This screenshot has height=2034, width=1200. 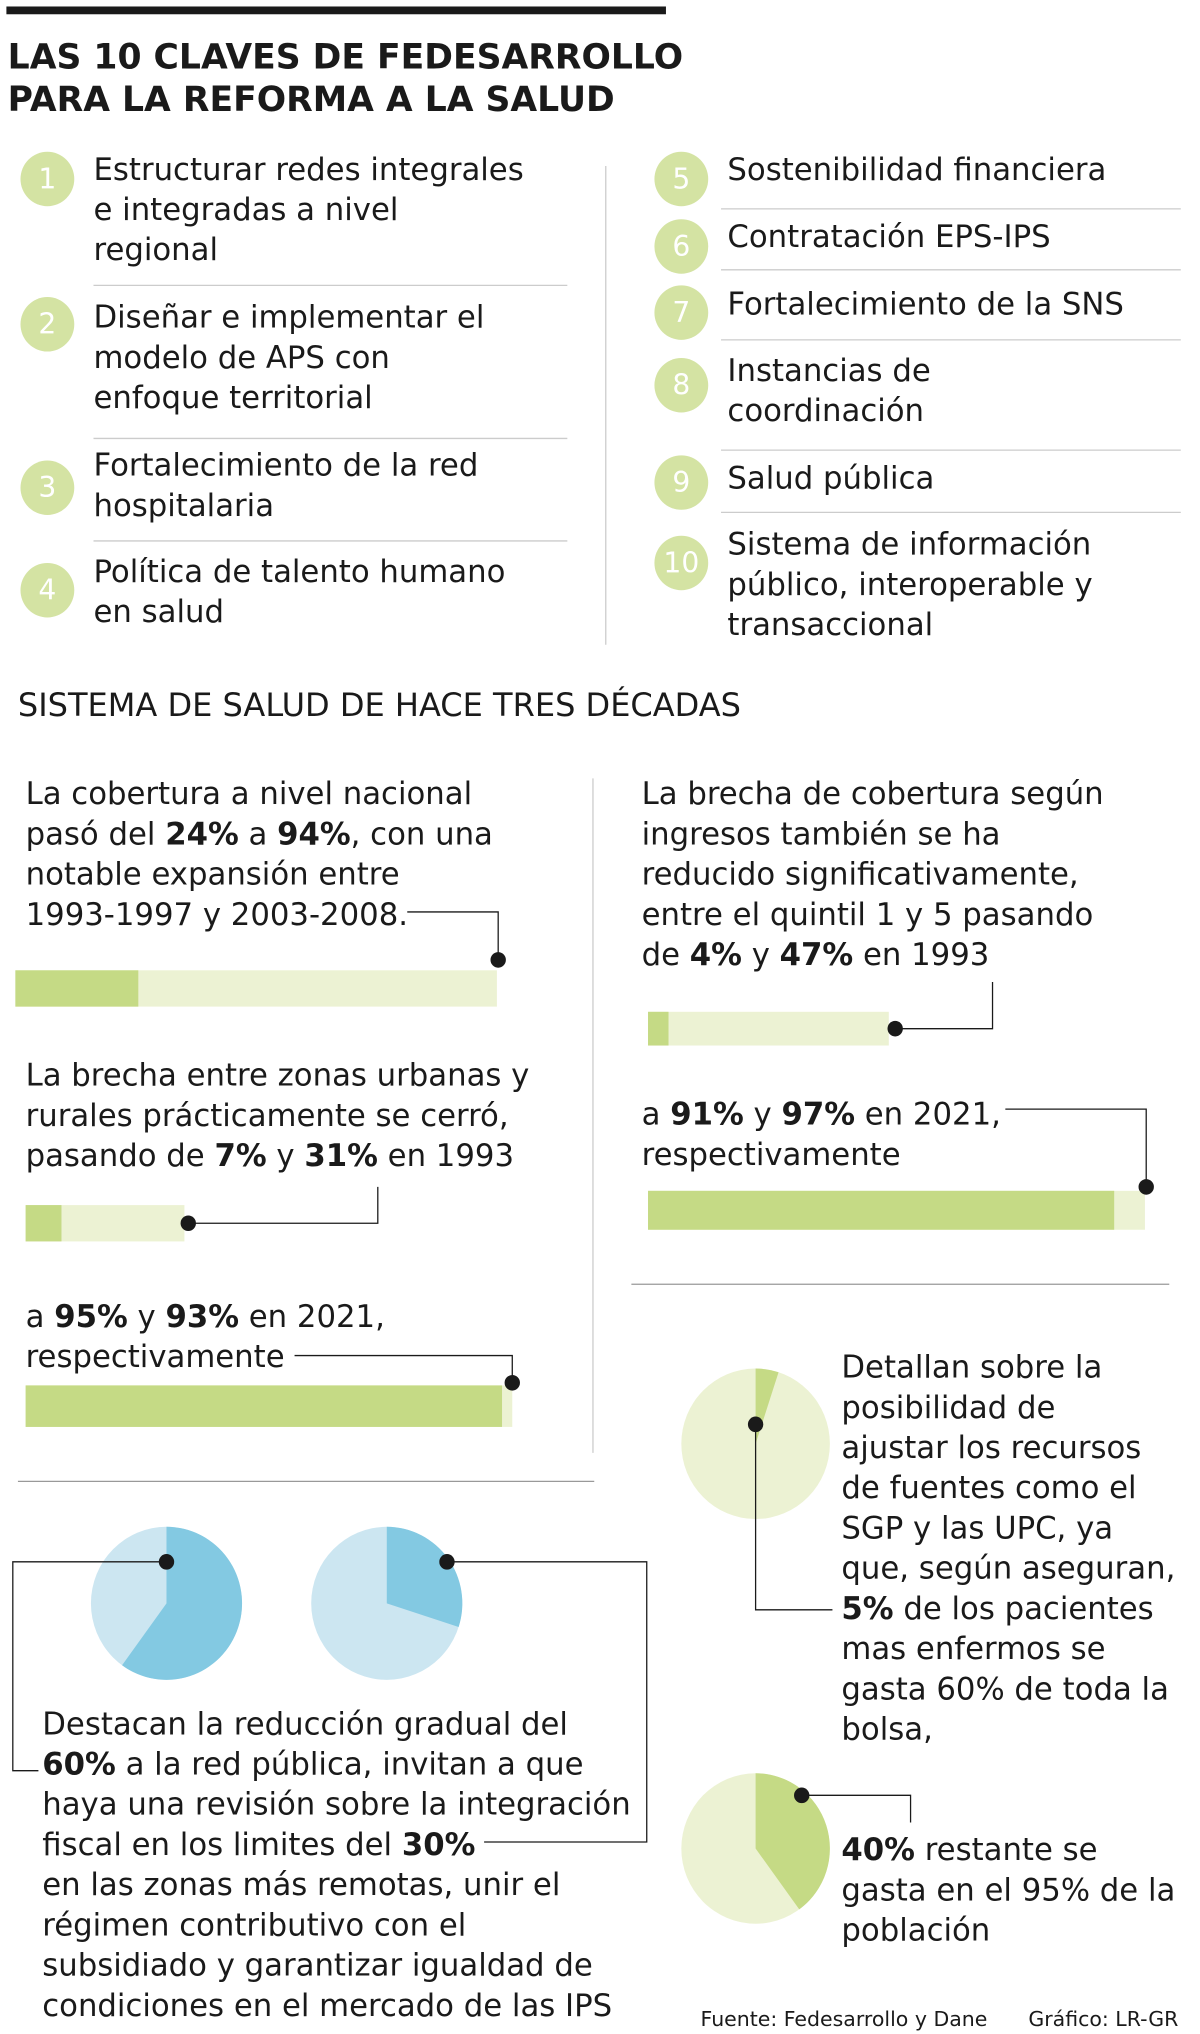 What do you see at coordinates (1005, 1689) in the screenshot?
I see `text-run: gasta 60% de toda la` at bounding box center [1005, 1689].